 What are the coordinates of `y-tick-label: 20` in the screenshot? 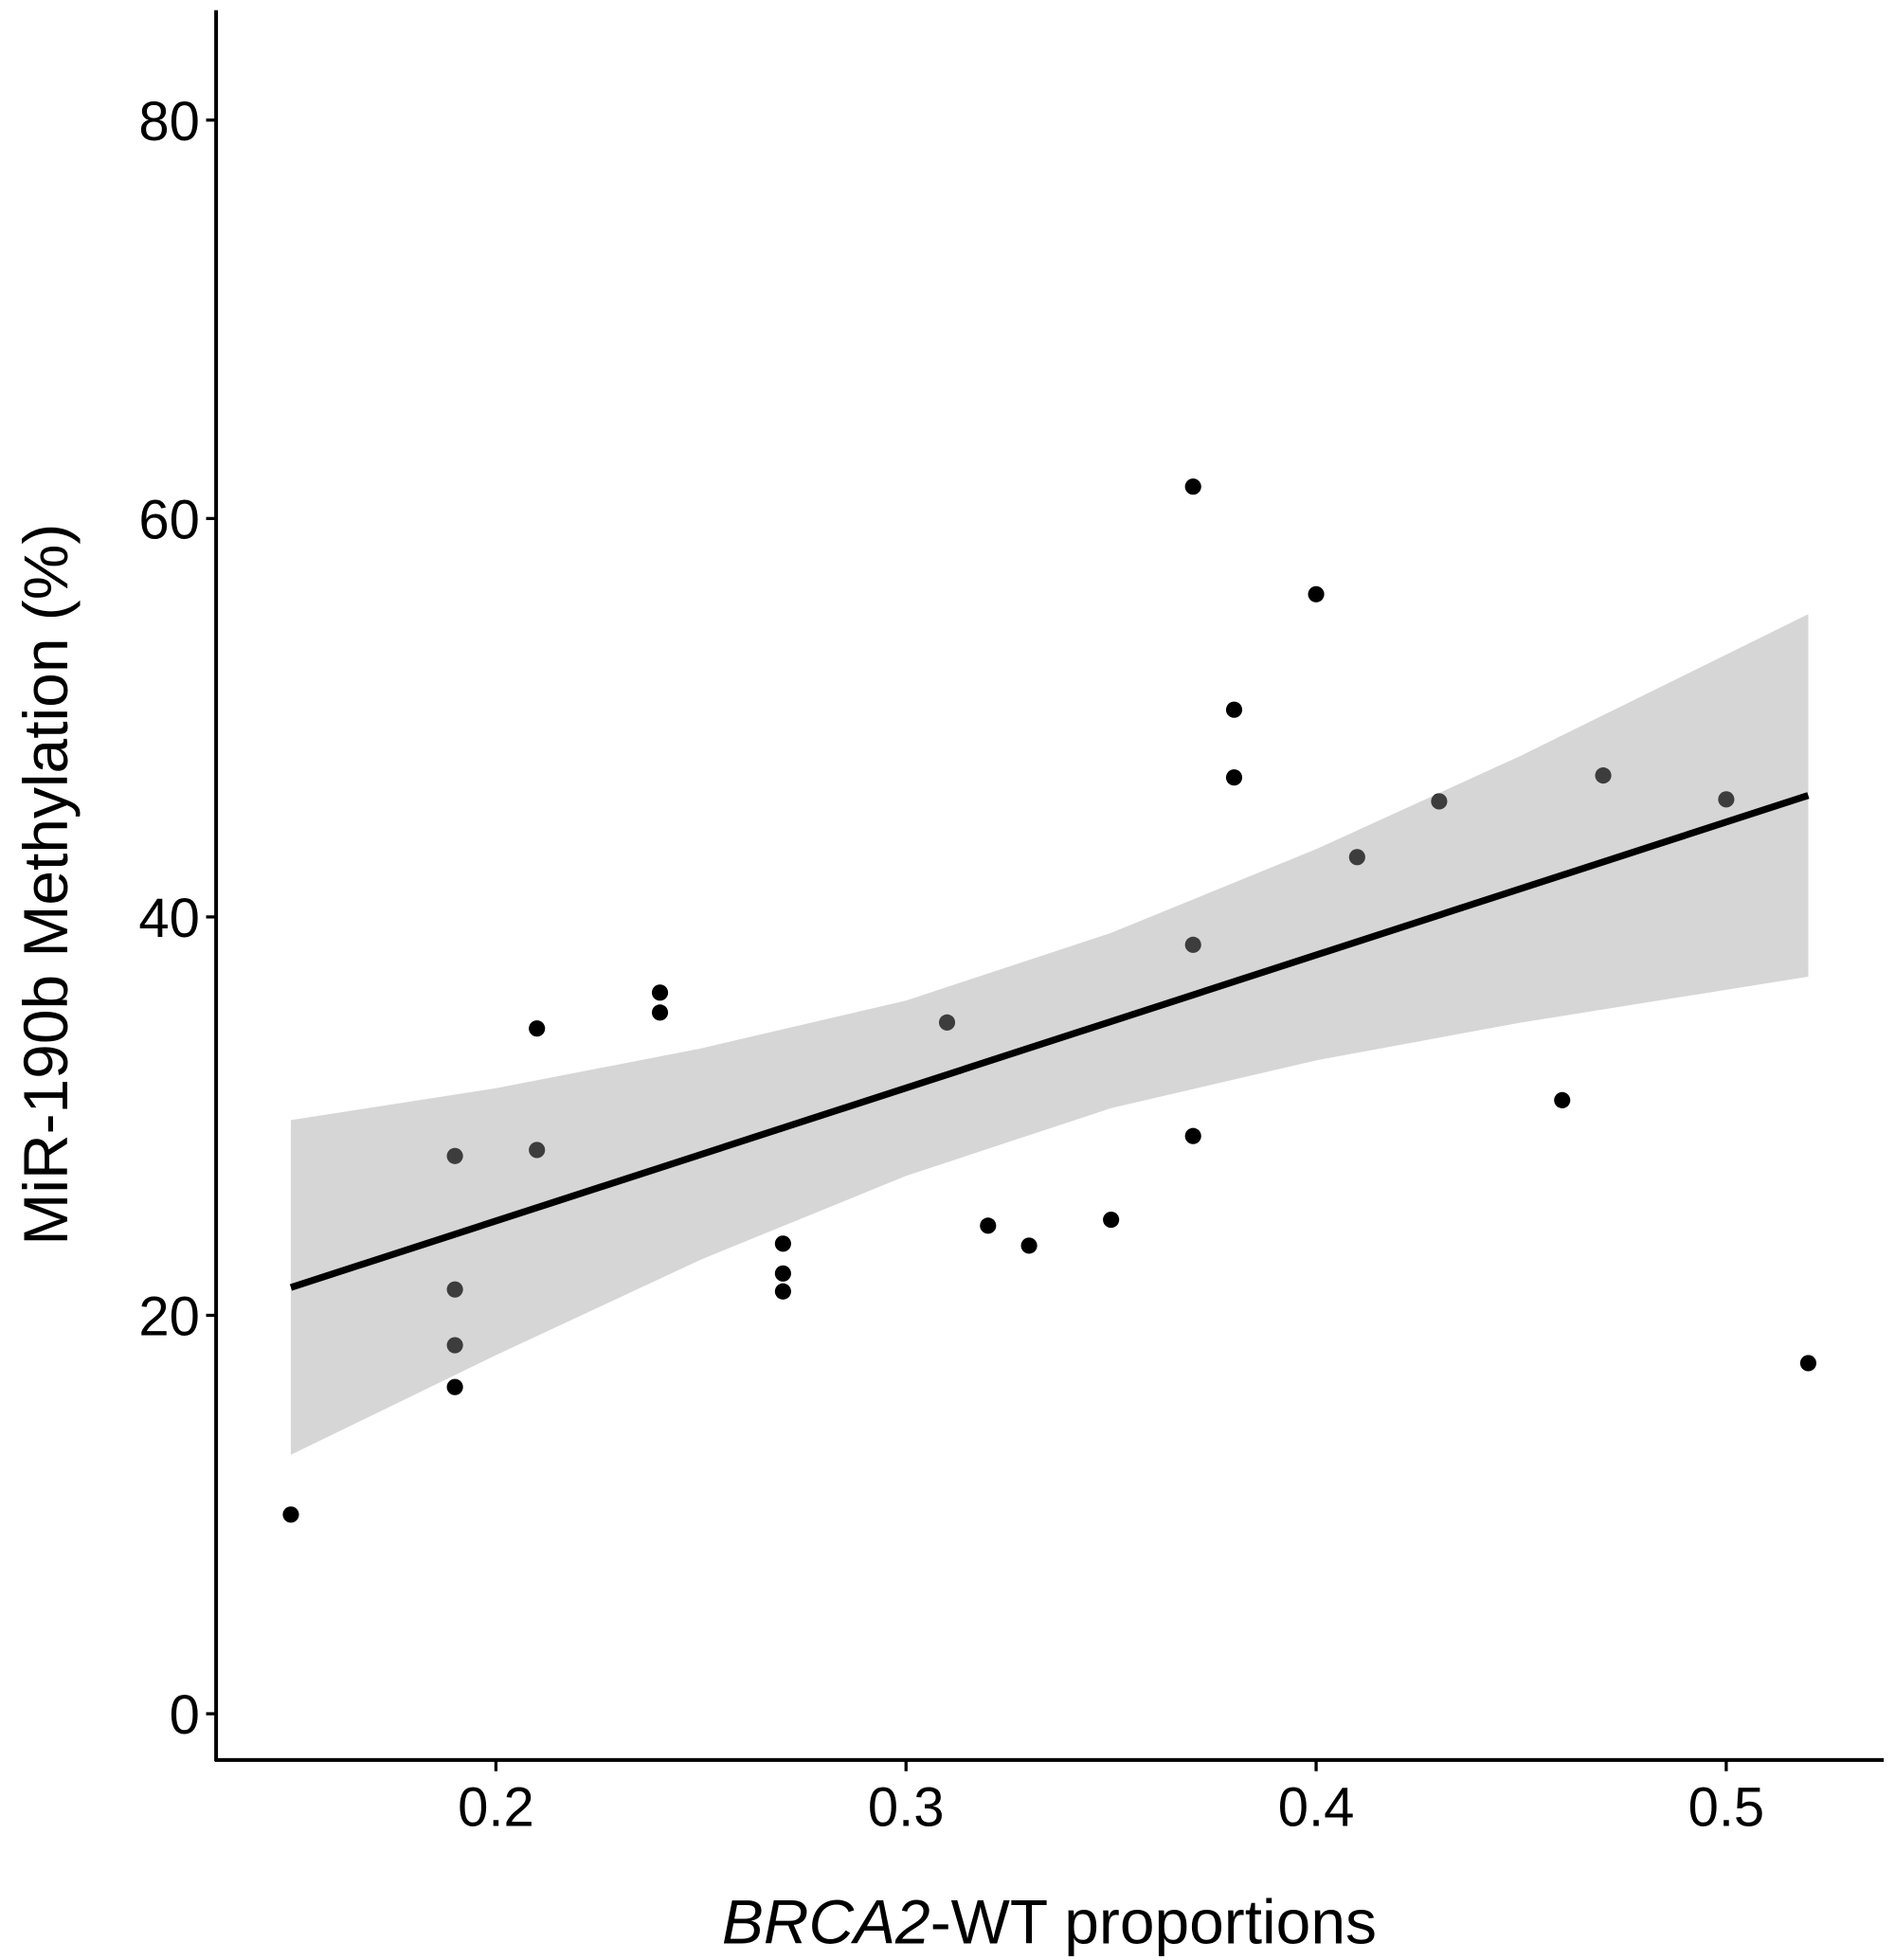 It's located at (169, 1317).